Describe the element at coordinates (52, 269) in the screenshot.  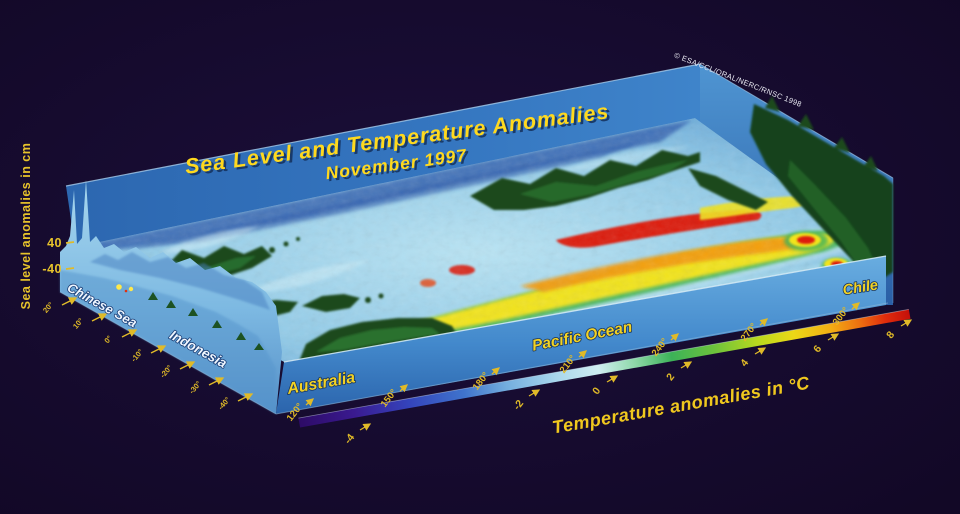
I see `sea-level-tick-minus40: -40` at that location.